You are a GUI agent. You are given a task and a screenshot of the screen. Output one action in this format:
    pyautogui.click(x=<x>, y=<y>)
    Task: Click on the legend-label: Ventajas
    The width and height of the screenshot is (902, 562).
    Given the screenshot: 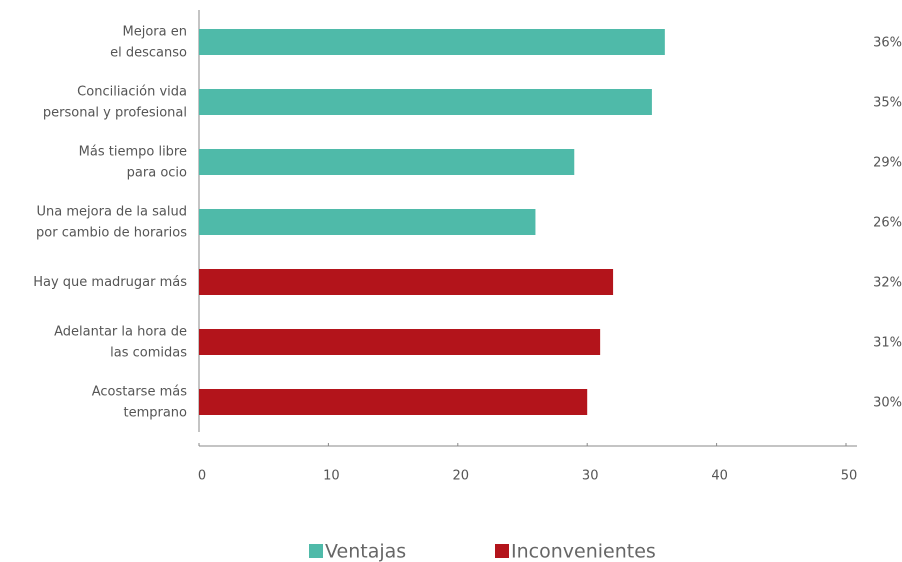 What is the action you would take?
    pyautogui.click(x=365, y=551)
    